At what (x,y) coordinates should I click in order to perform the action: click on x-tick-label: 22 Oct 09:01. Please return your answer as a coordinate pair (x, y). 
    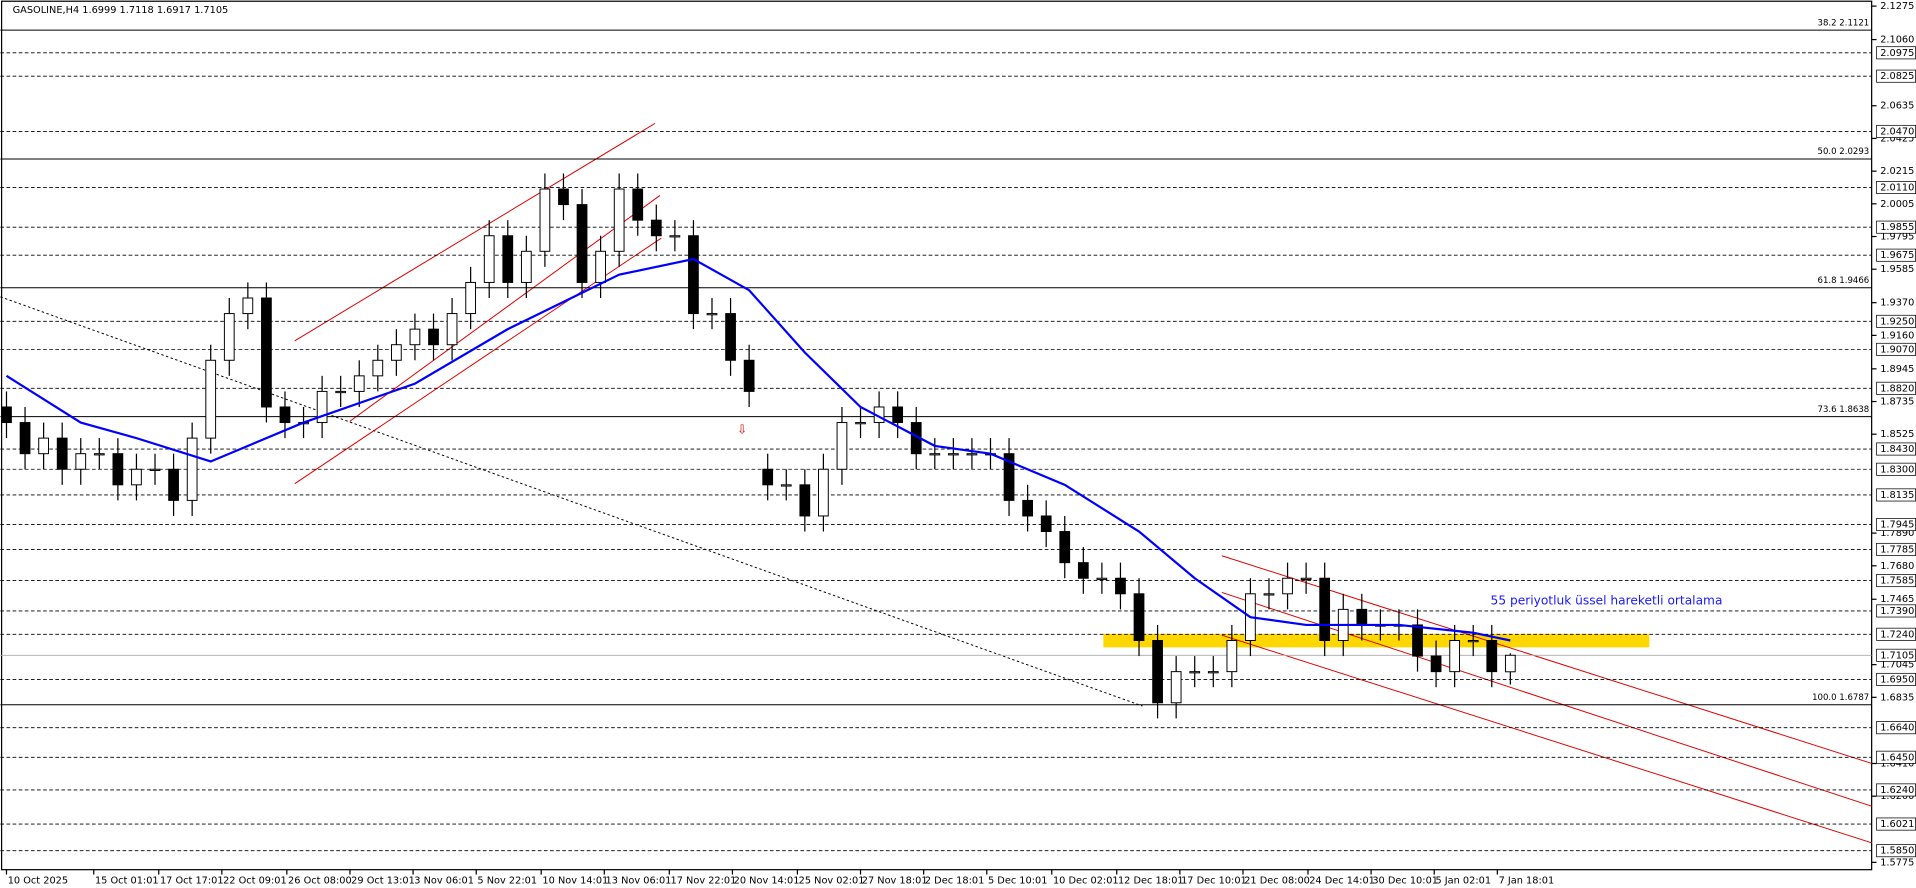
    Looking at the image, I should click on (255, 881).